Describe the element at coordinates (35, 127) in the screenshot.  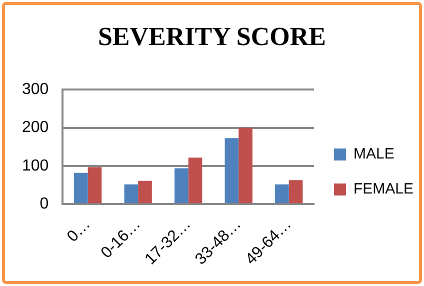
I see `y-tick-label: 200` at that location.